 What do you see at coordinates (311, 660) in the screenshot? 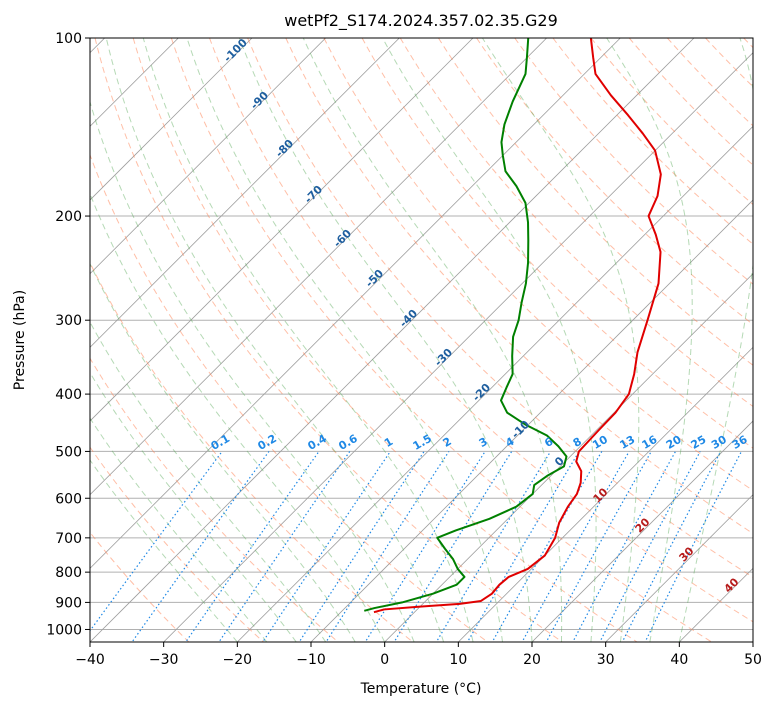
I see `x-tick-label: −10` at bounding box center [311, 660].